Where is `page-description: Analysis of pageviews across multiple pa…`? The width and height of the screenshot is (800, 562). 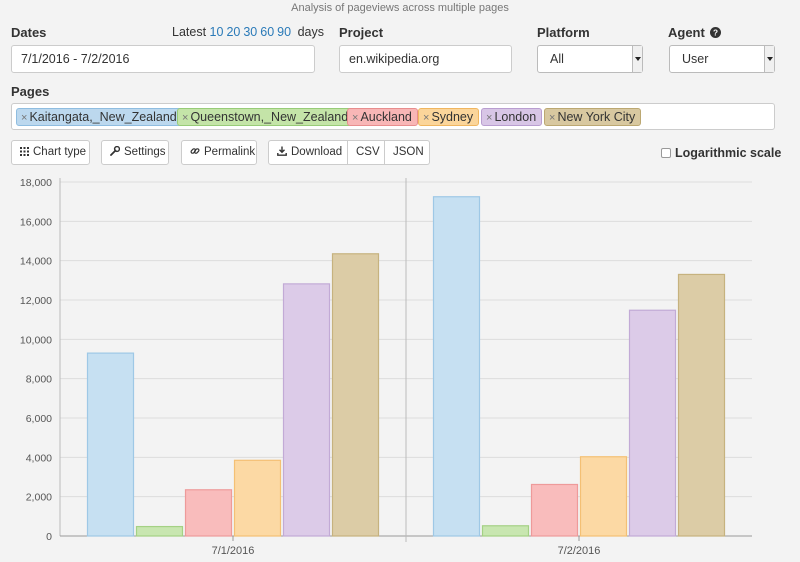 page-description: Analysis of pageviews across multiple pa… is located at coordinates (400, 8).